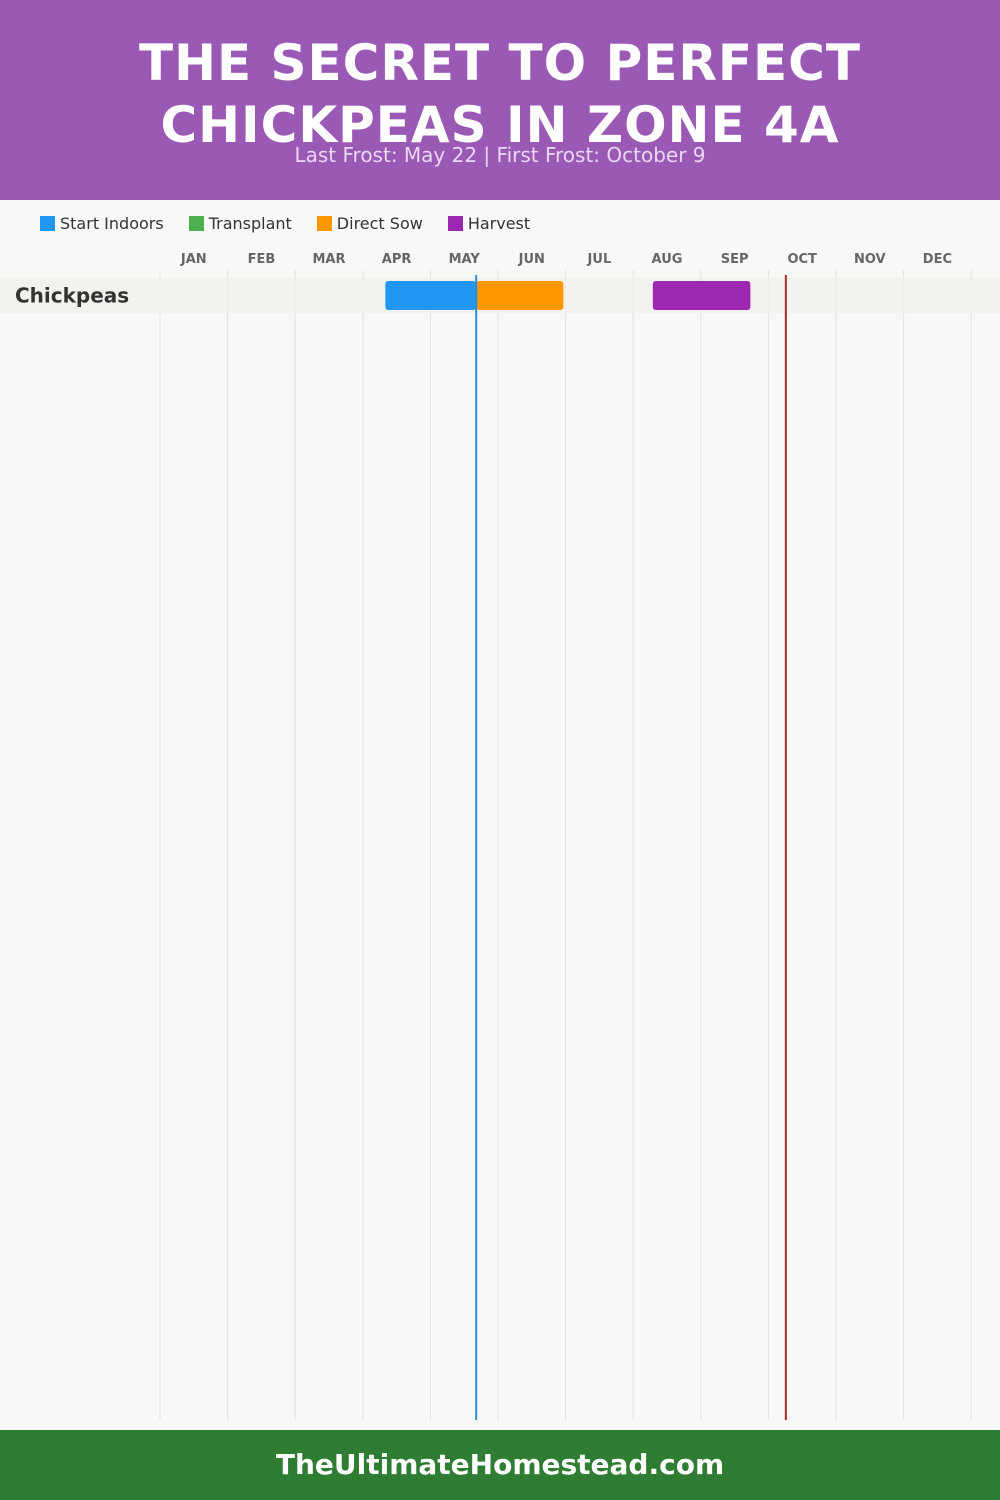 Image resolution: width=1000 pixels, height=1500 pixels. Describe the element at coordinates (520, 295) in the screenshot. I see `bar-direct-sow` at that location.